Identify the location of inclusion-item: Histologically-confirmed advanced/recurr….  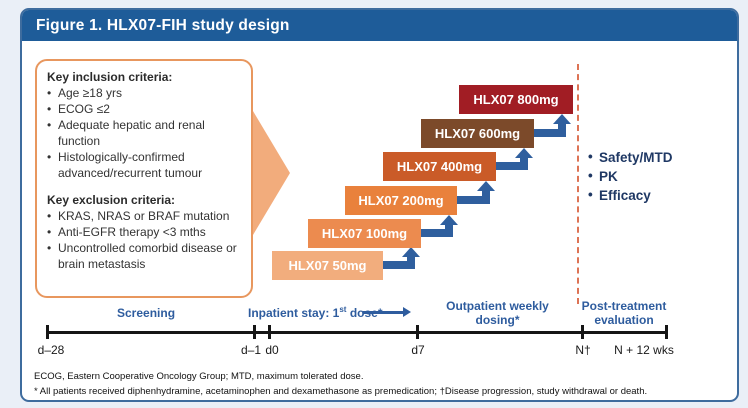
(146, 165).